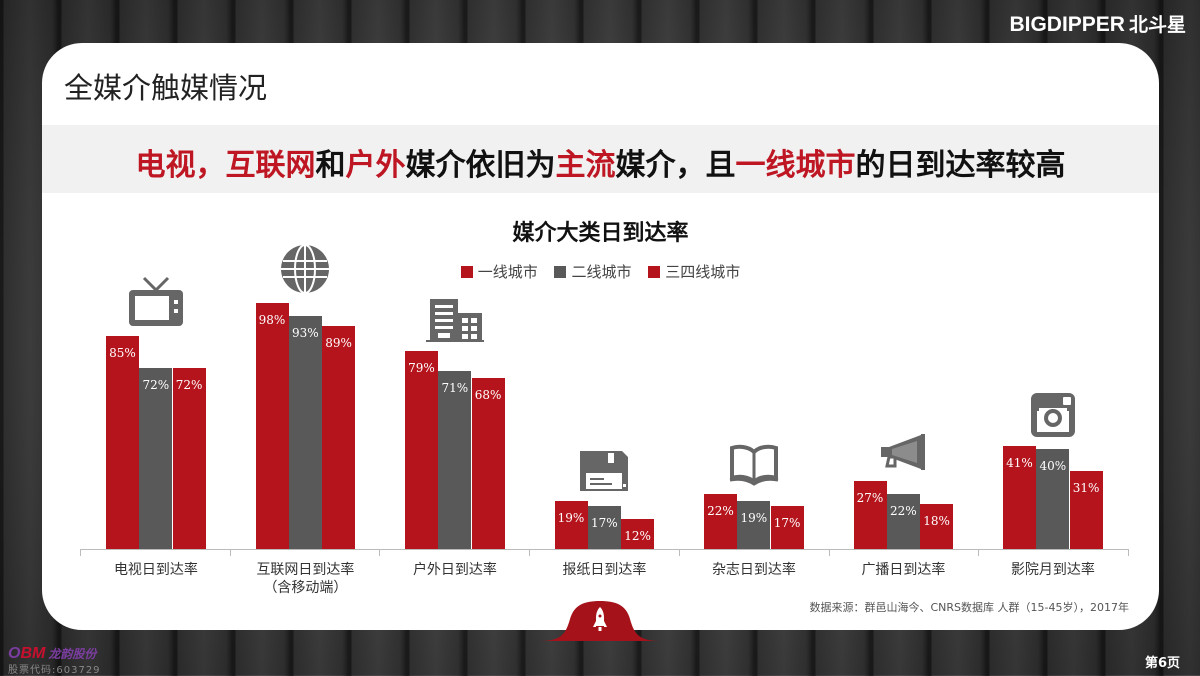  What do you see at coordinates (1053, 498) in the screenshot?
I see `bar-2-7: 40%` at bounding box center [1053, 498].